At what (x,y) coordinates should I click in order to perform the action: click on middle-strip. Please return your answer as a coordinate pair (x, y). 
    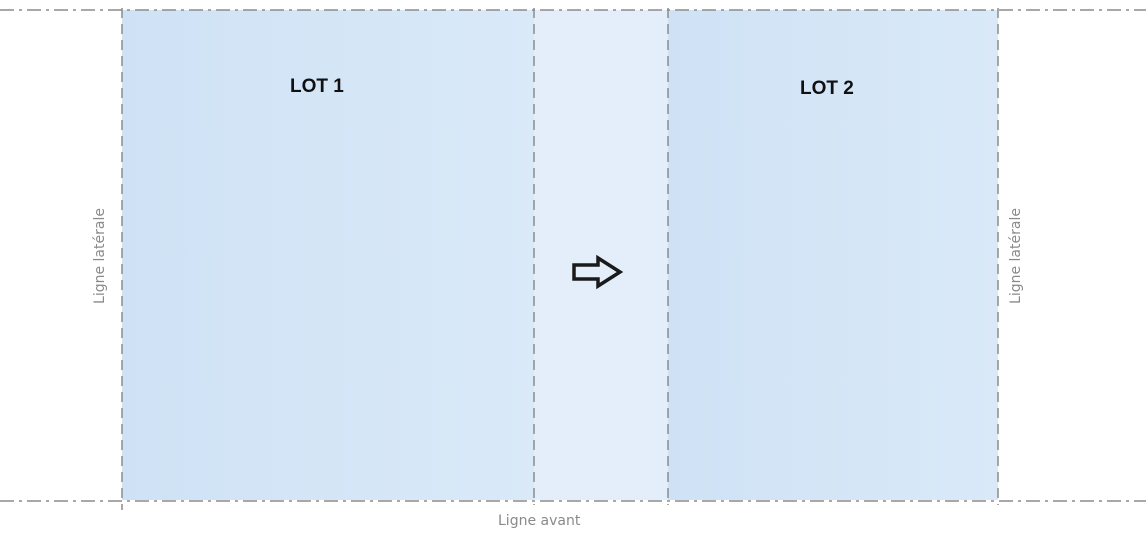
    Looking at the image, I should click on (601, 255).